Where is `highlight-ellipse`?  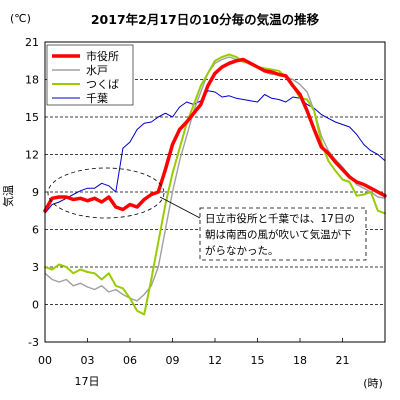 highlight-ellipse is located at coordinates (106, 193).